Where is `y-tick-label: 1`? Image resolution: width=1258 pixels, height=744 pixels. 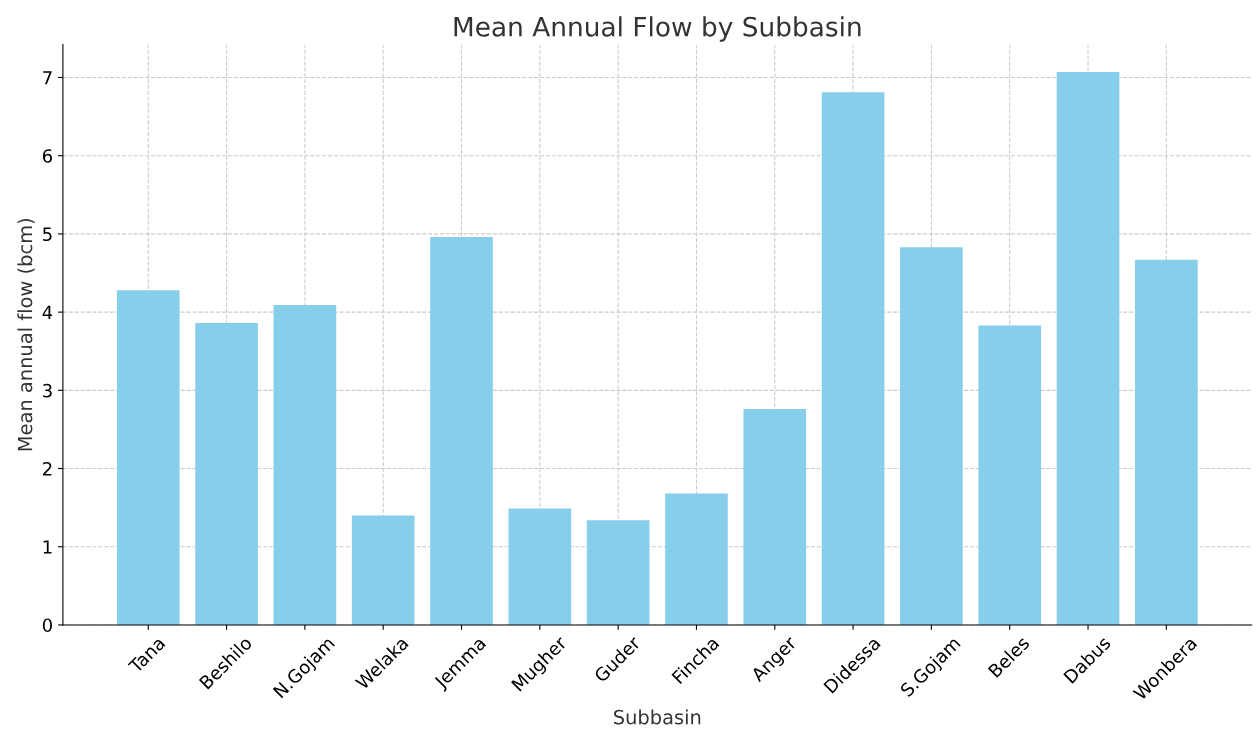
y-tick-label: 1 is located at coordinates (47, 547).